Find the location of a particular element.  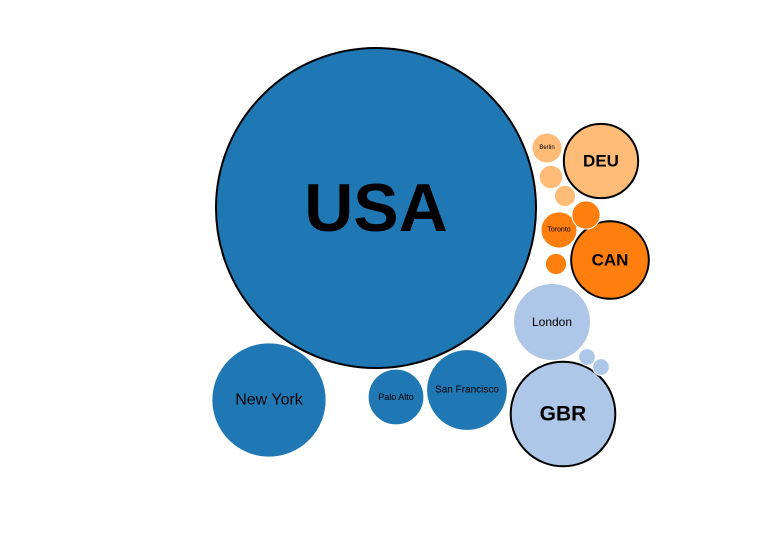

group-bubble-deu is located at coordinates (601, 161).